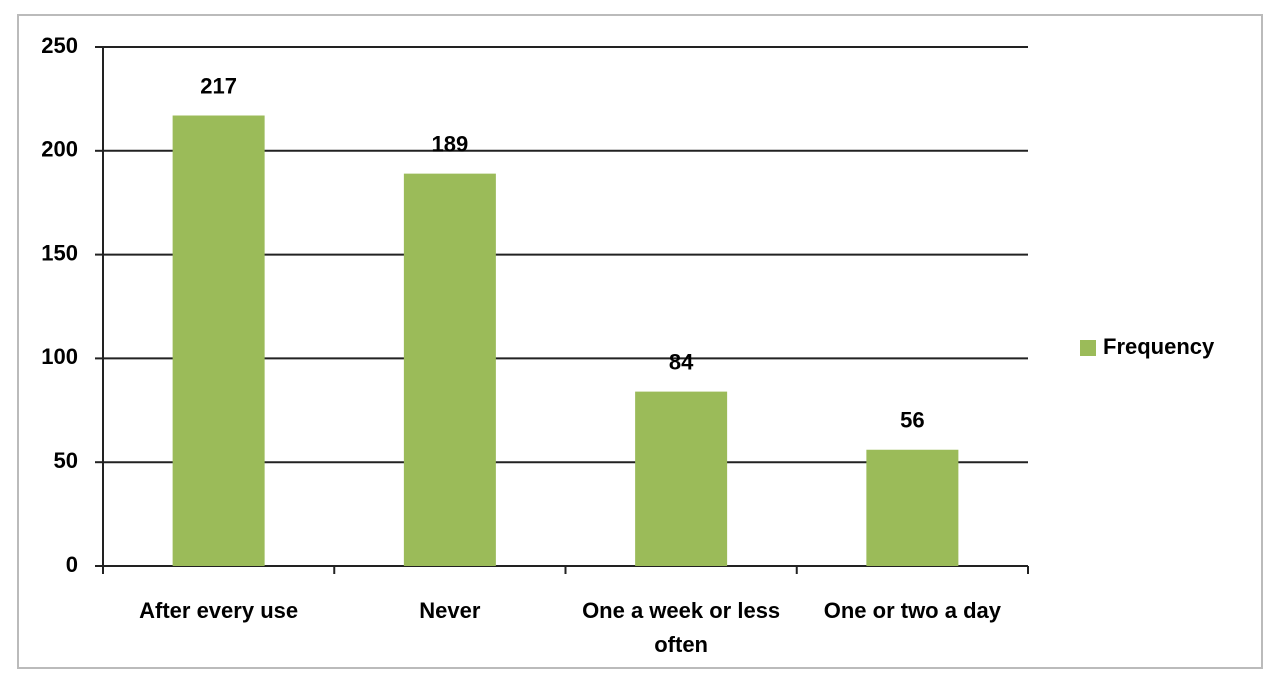 This screenshot has width=1280, height=695. What do you see at coordinates (681, 361) in the screenshot?
I see `value-label: 84` at bounding box center [681, 361].